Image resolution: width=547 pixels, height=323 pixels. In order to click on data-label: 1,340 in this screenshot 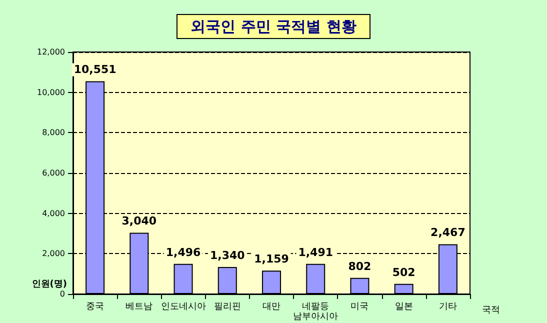, I will do `click(228, 255)`.